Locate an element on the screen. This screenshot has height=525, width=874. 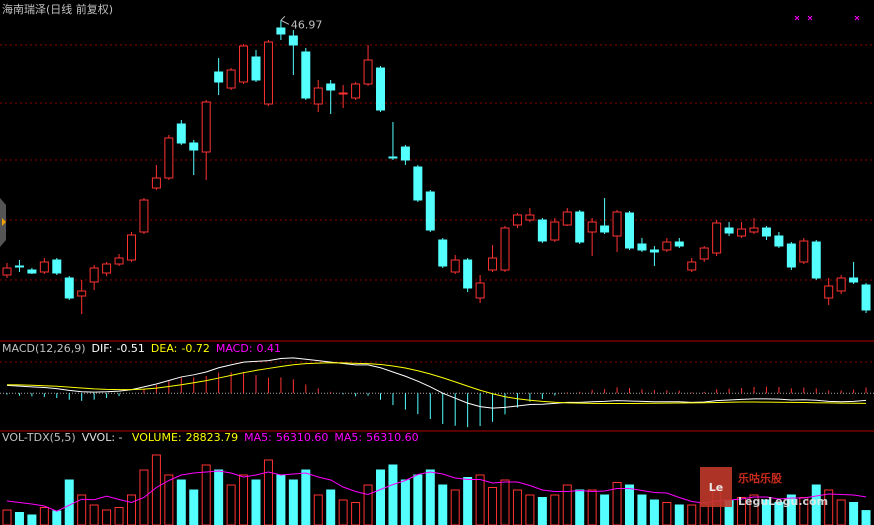
markers is located at coordinates (827, 18).